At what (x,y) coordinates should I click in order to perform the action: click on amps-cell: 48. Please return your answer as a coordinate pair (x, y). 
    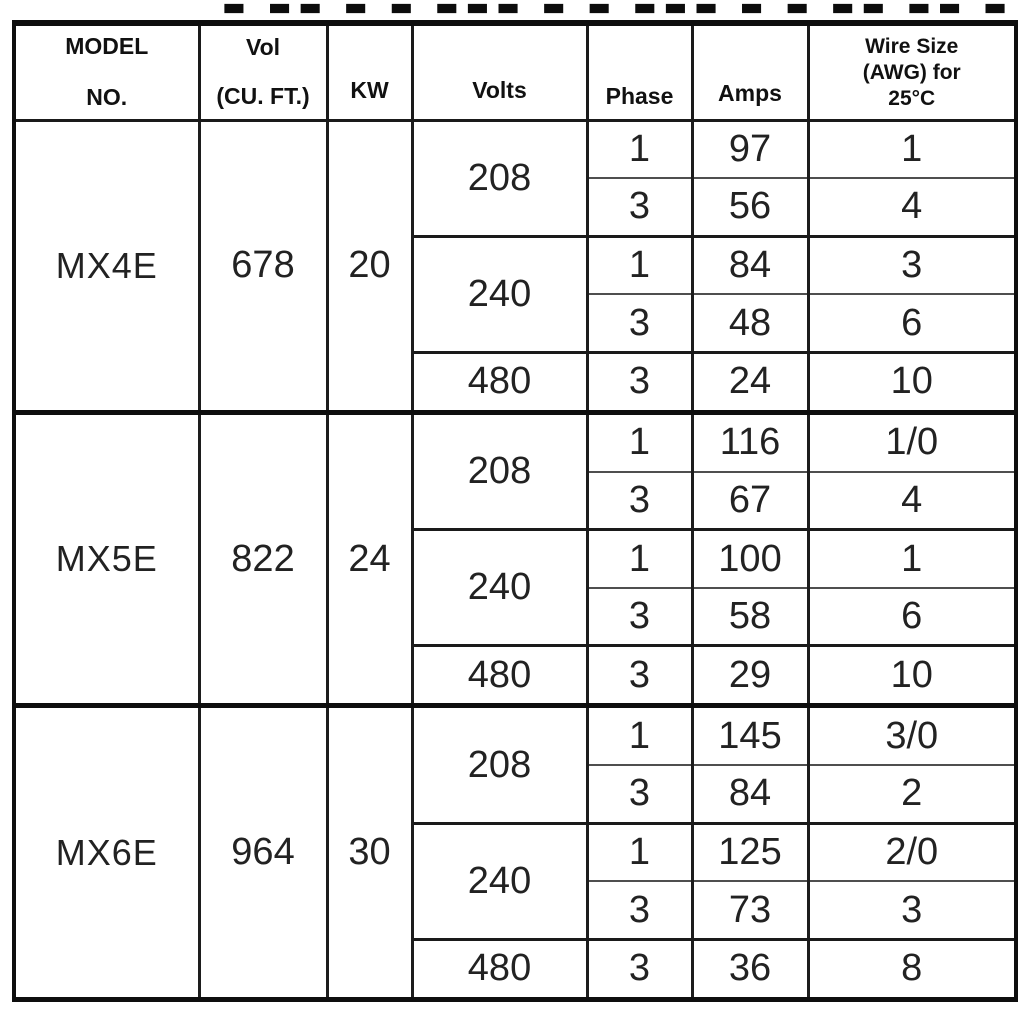
    Looking at the image, I should click on (750, 324).